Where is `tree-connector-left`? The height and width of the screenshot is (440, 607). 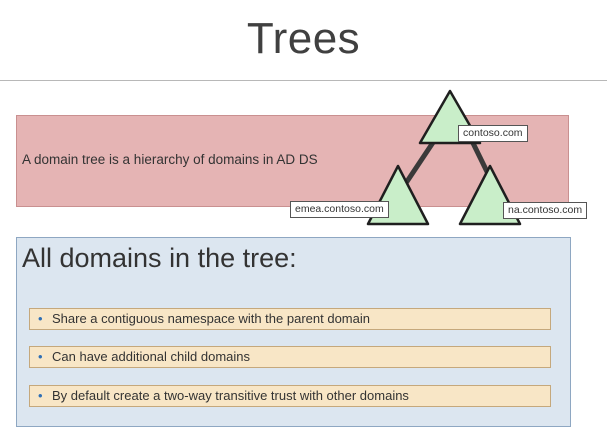
tree-connector-left is located at coordinates (419, 163).